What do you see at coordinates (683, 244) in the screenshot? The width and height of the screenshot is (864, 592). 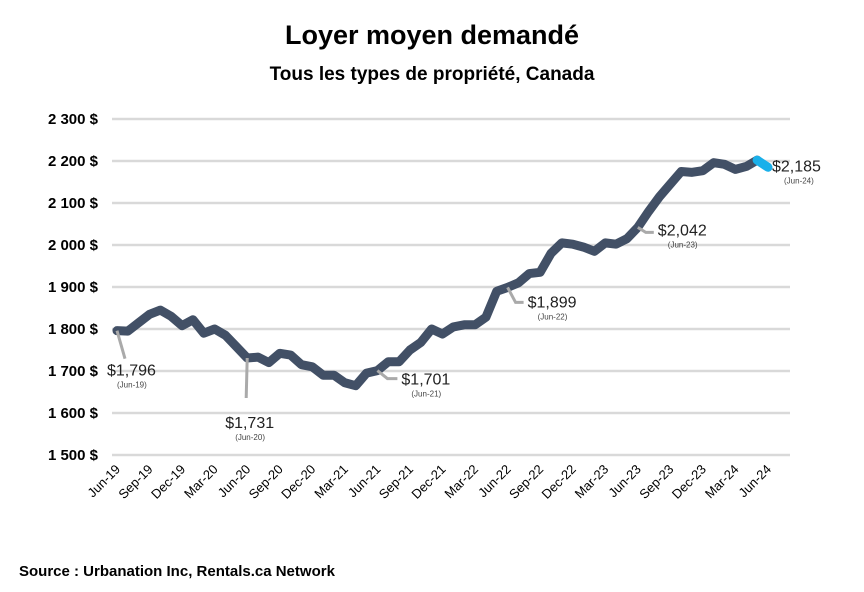 I see `annotation-date: (Jun-23)` at bounding box center [683, 244].